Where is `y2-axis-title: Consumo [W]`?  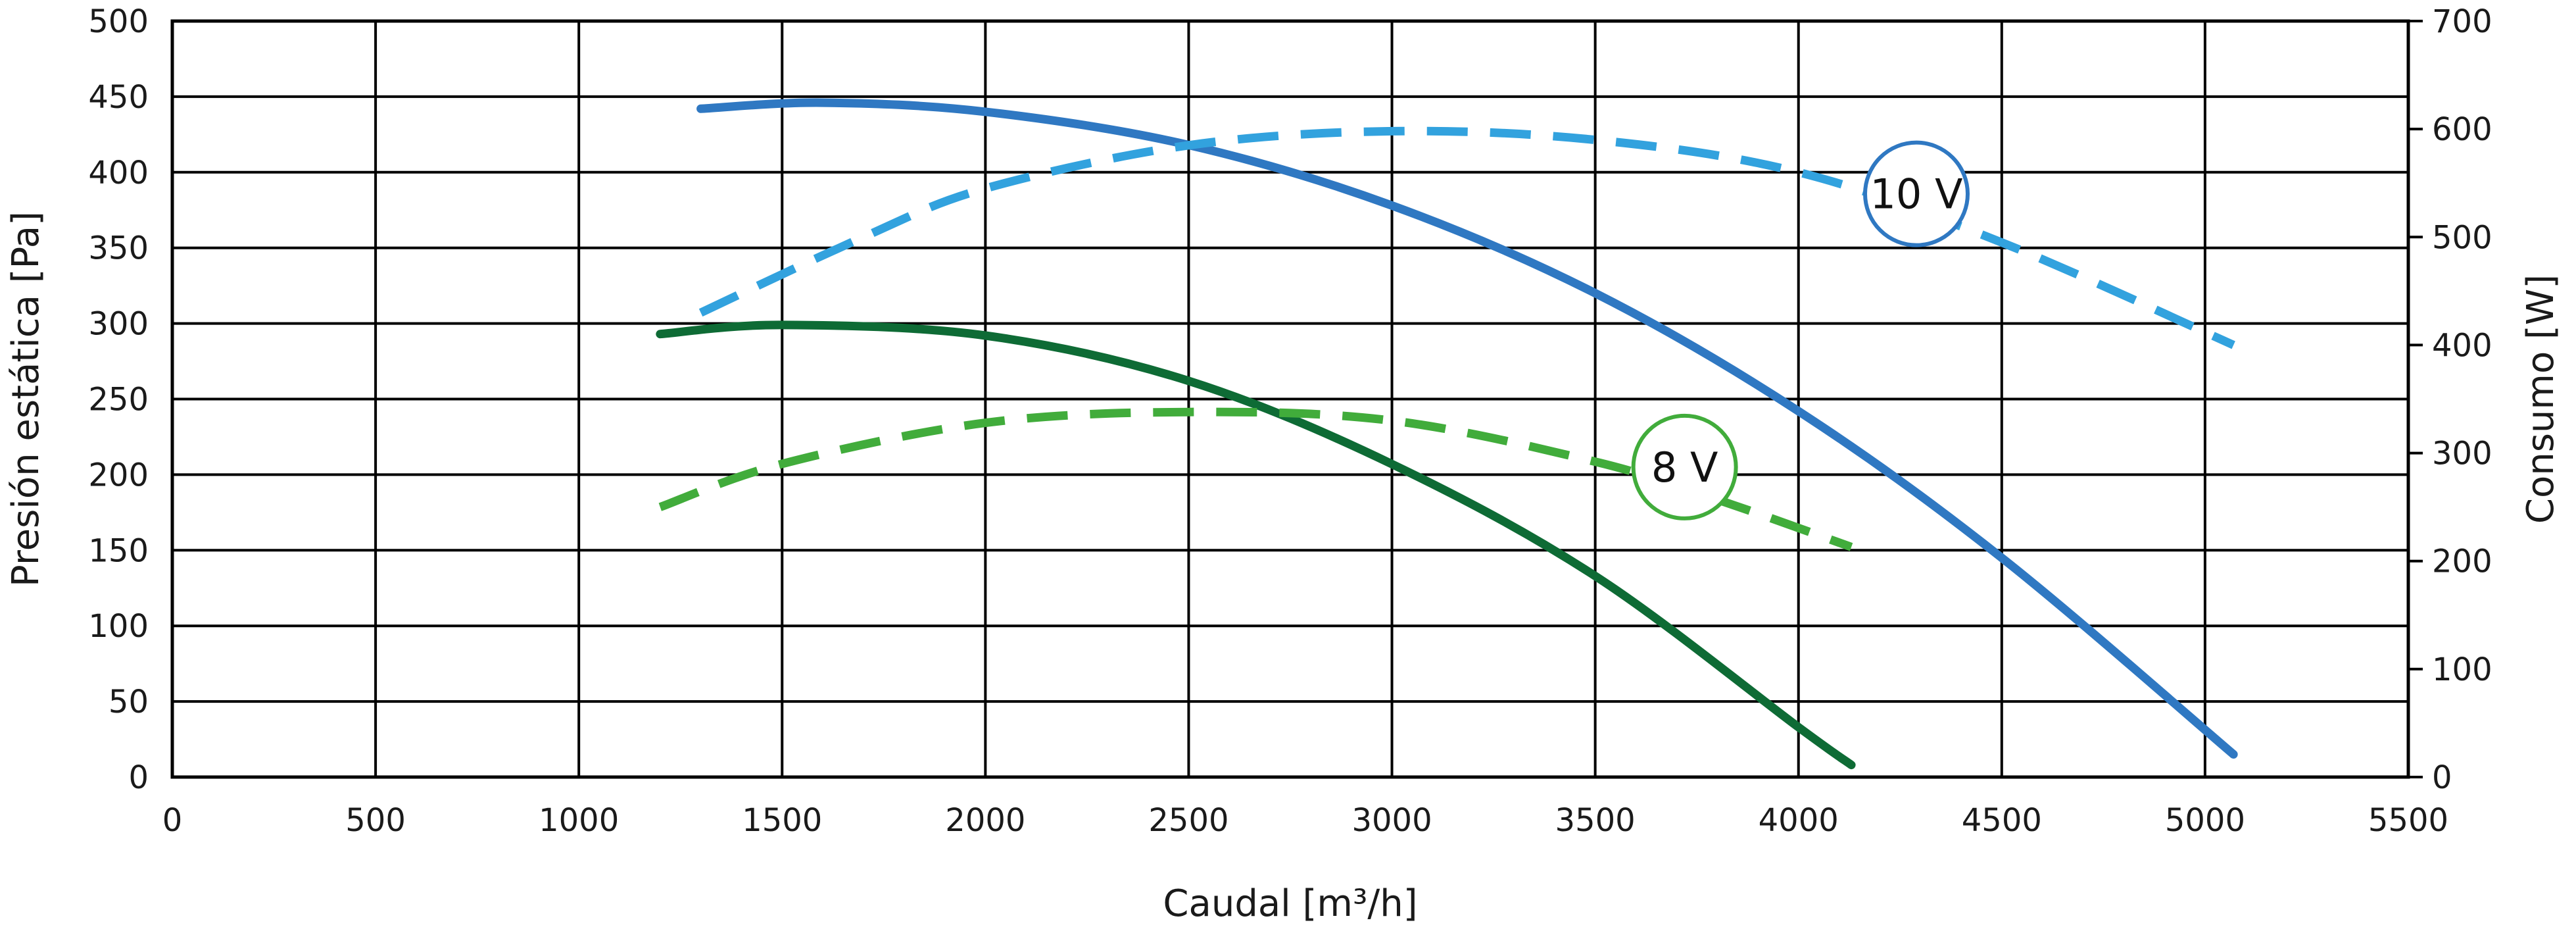
y2-axis-title: Consumo [W] is located at coordinates (2540, 399).